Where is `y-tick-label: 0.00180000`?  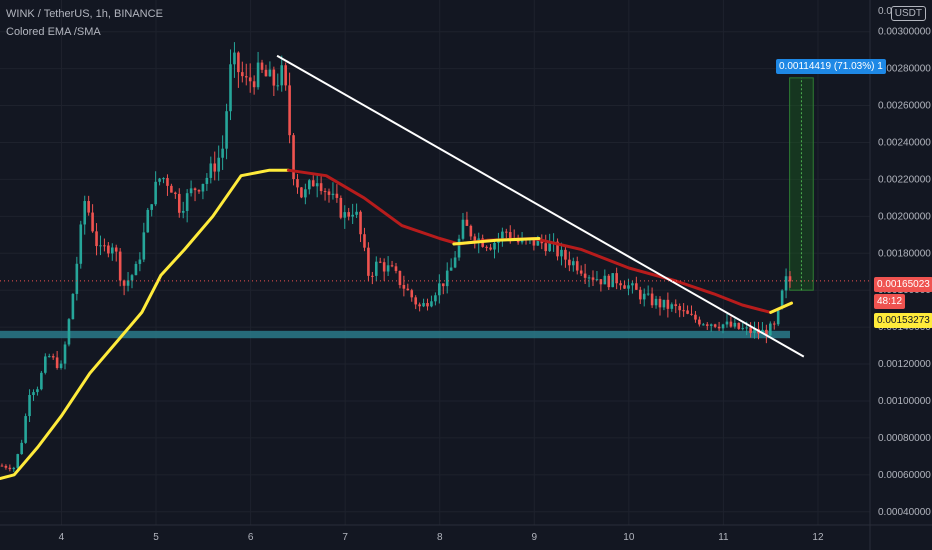
y-tick-label: 0.00180000 is located at coordinates (904, 253).